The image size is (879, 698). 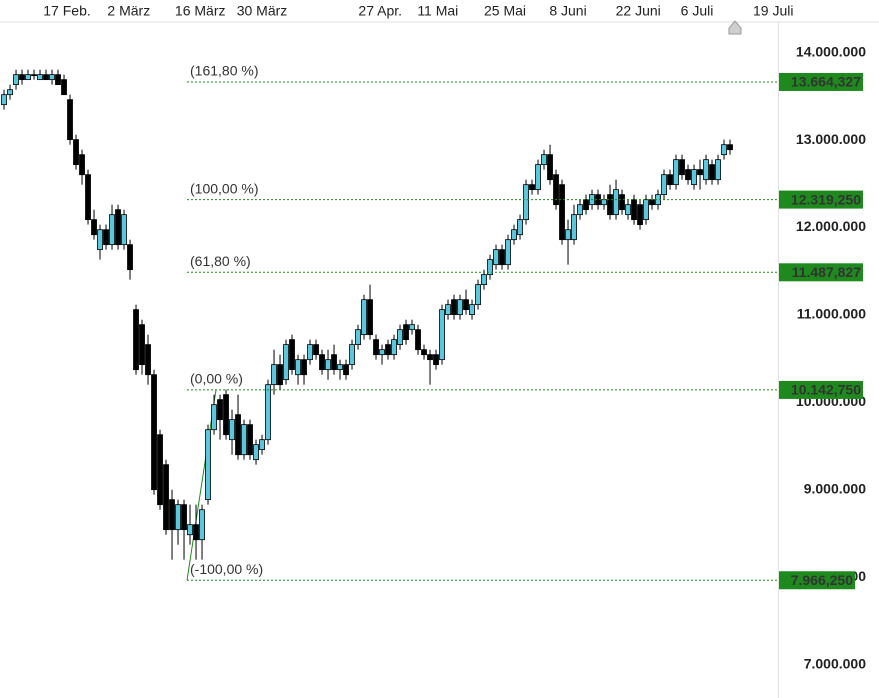 What do you see at coordinates (224, 188) in the screenshot?
I see `fib-level-name: (100,00 %)` at bounding box center [224, 188].